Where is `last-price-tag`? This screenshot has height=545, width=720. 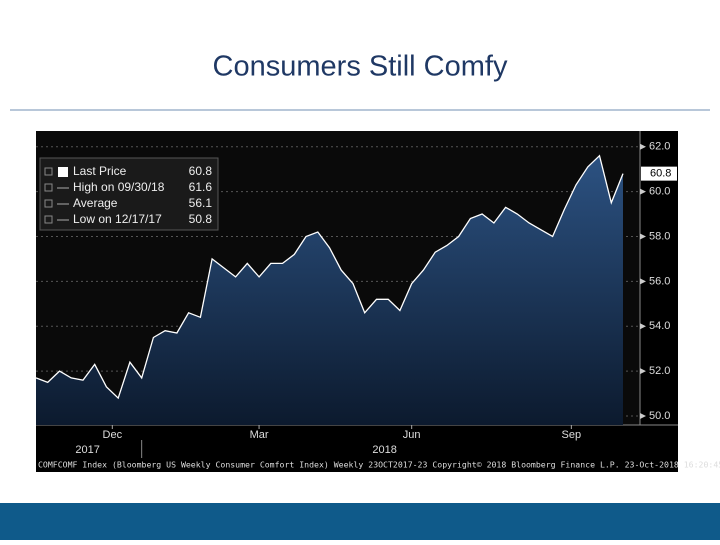 last-price-tag is located at coordinates (659, 173).